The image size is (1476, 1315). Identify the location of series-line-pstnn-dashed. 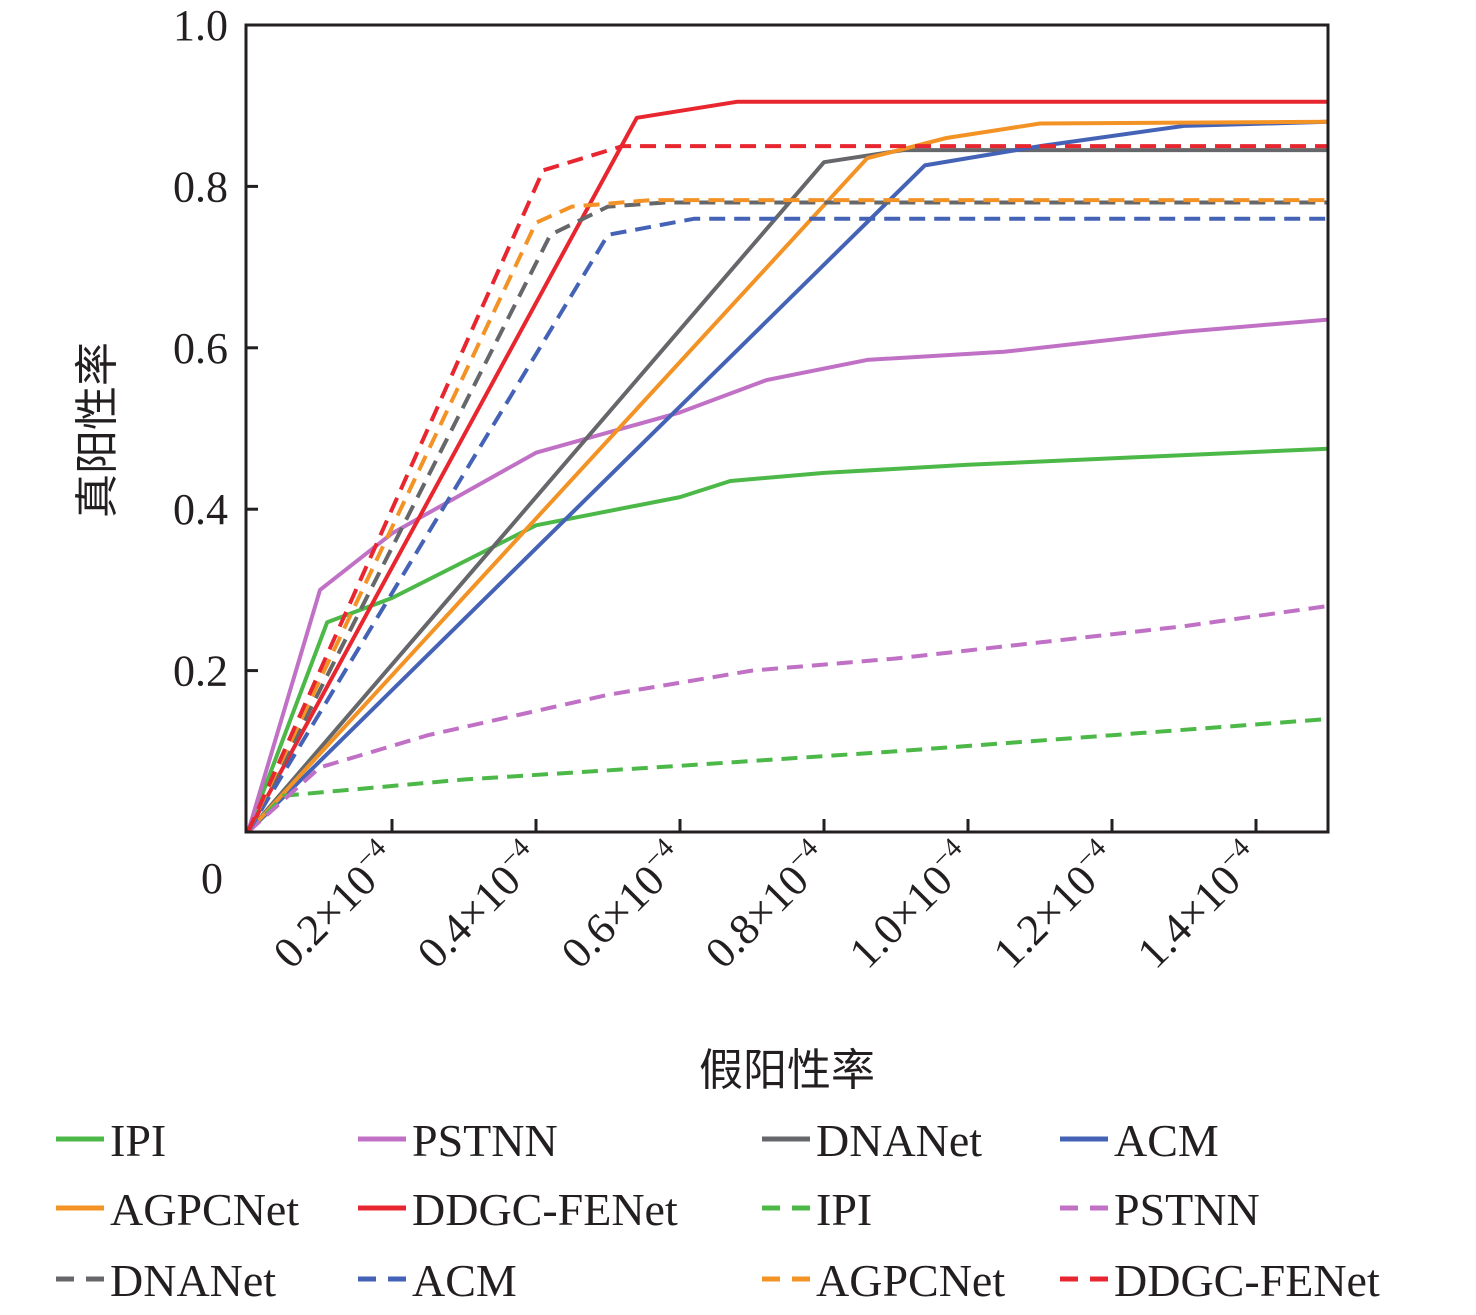
(787, 718).